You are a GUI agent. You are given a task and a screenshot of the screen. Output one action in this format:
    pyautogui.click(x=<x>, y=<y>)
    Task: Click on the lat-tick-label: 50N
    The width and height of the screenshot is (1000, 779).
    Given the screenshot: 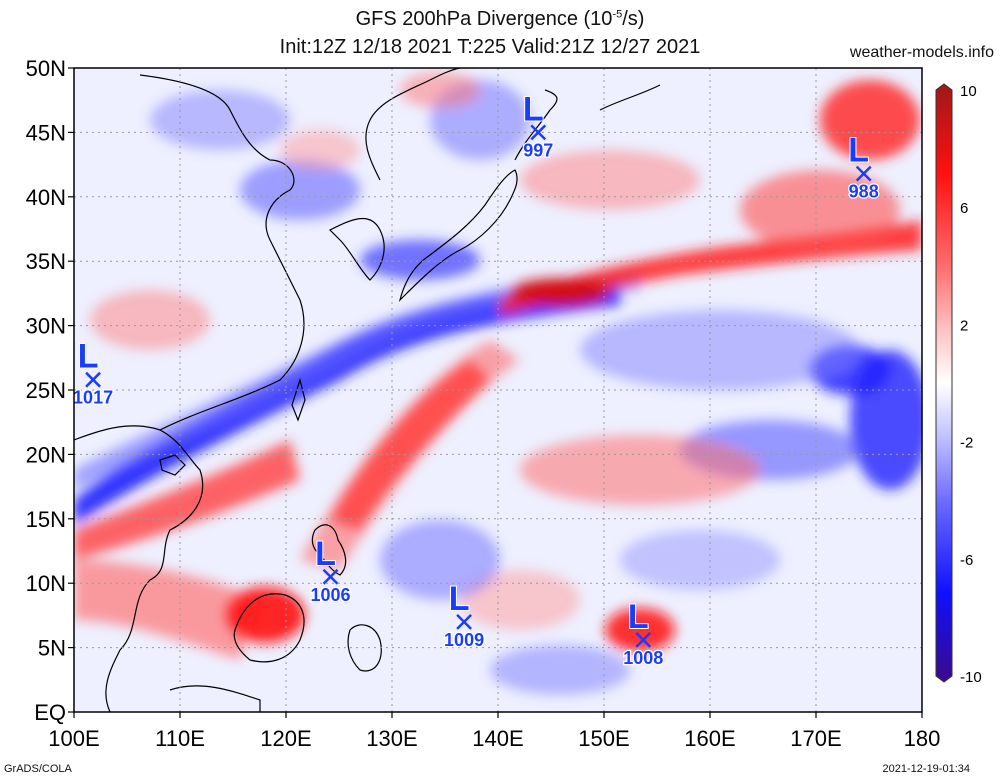 What is the action you would take?
    pyautogui.click(x=46, y=68)
    